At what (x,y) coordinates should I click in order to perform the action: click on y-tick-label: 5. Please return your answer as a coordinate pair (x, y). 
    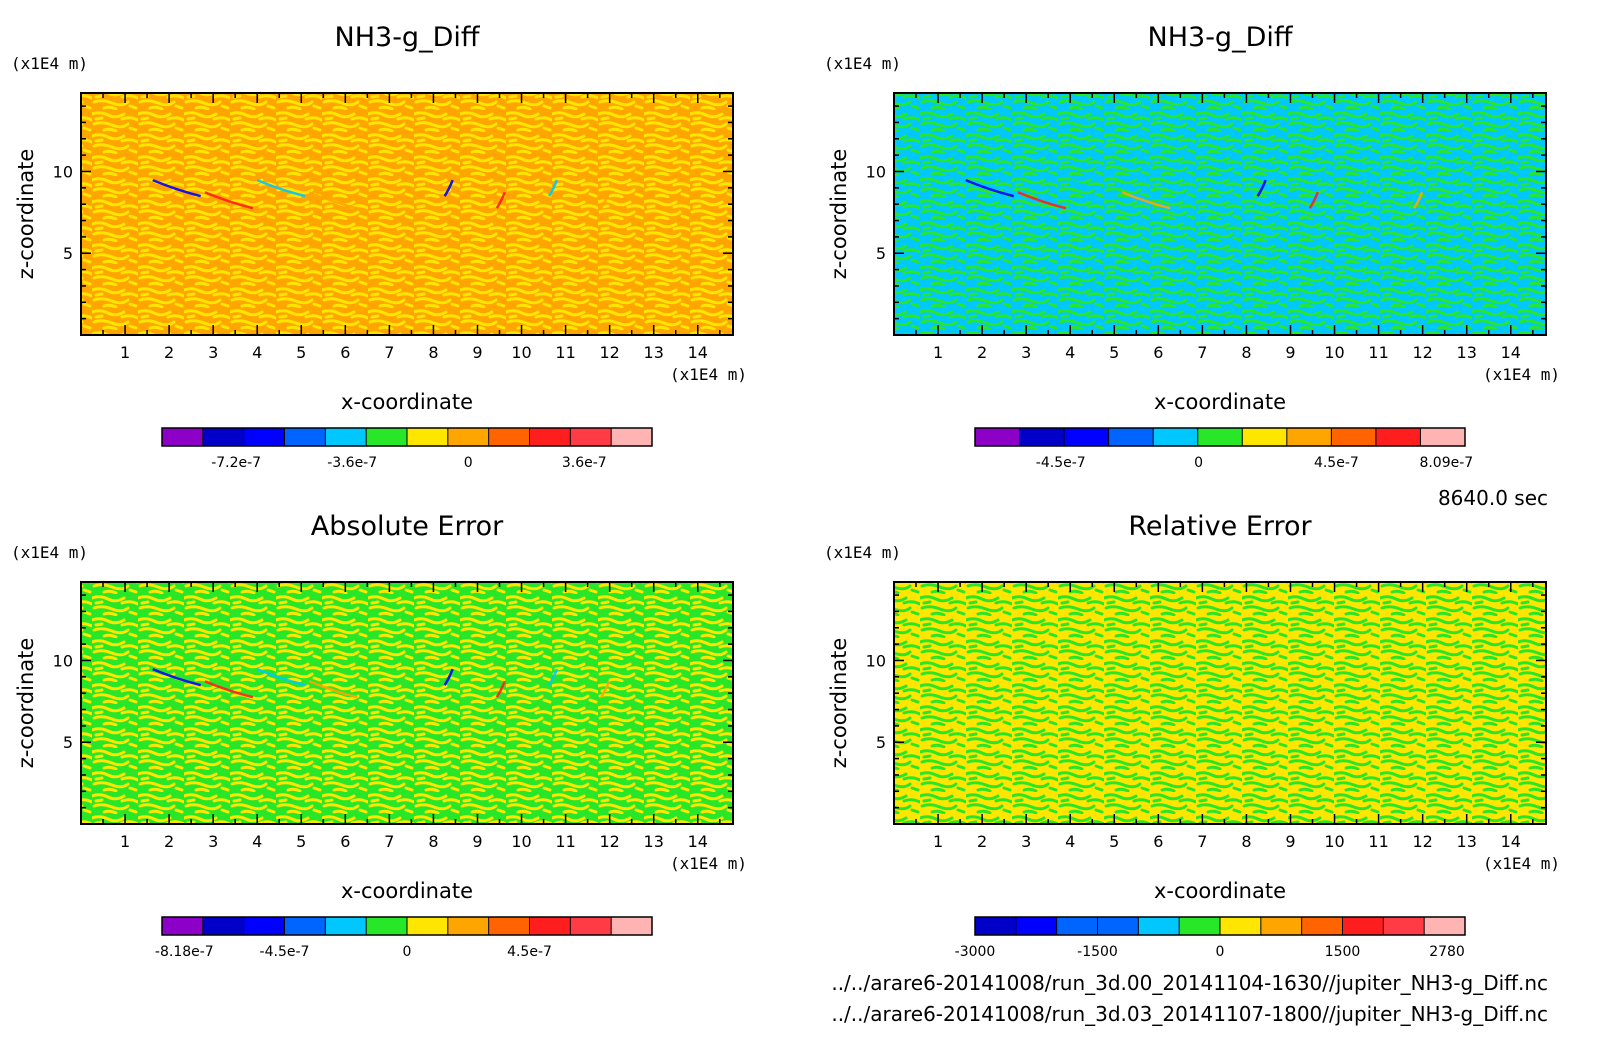
    Looking at the image, I should click on (68, 253).